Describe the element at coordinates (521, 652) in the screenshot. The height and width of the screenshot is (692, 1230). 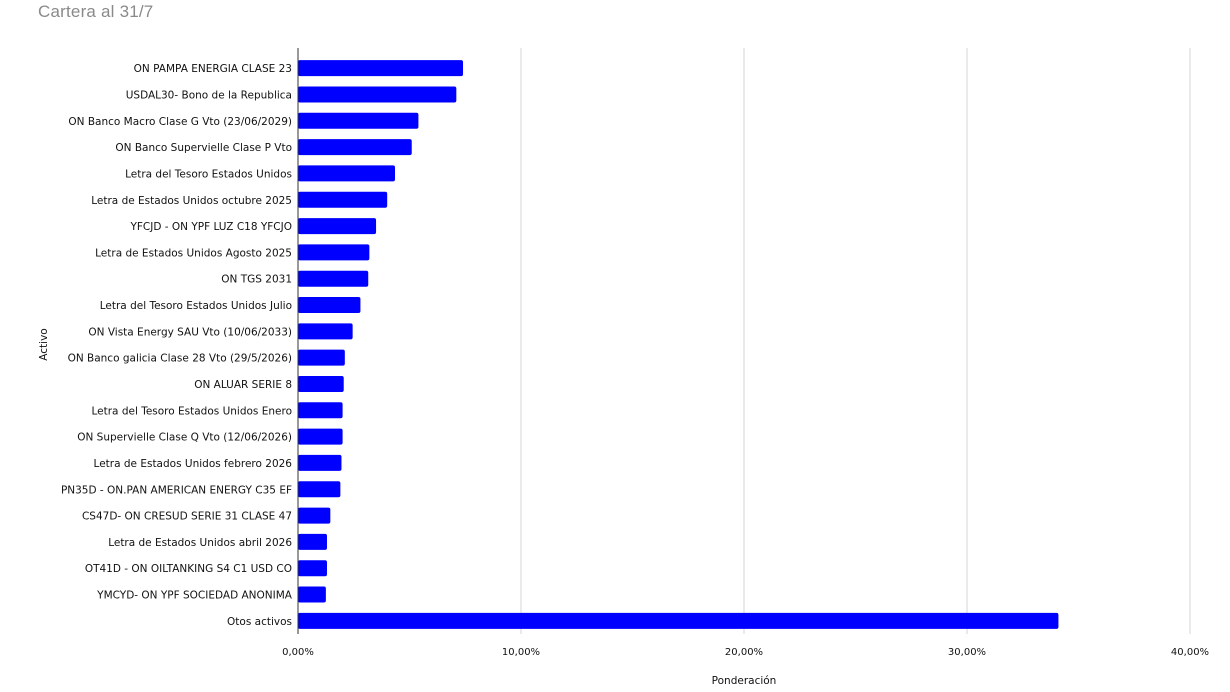
I see `x-tick-label: 10,00%` at that location.